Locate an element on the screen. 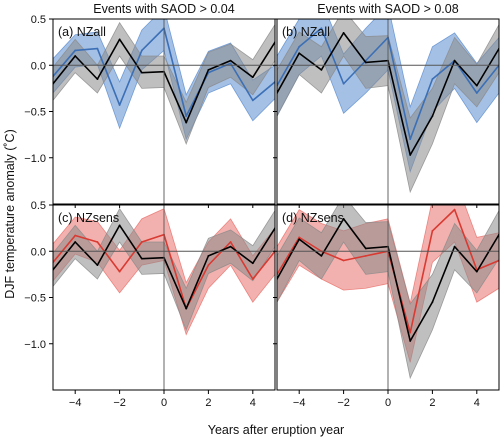  column-title-left: Events with SAOD > 0.04 is located at coordinates (163, 9).